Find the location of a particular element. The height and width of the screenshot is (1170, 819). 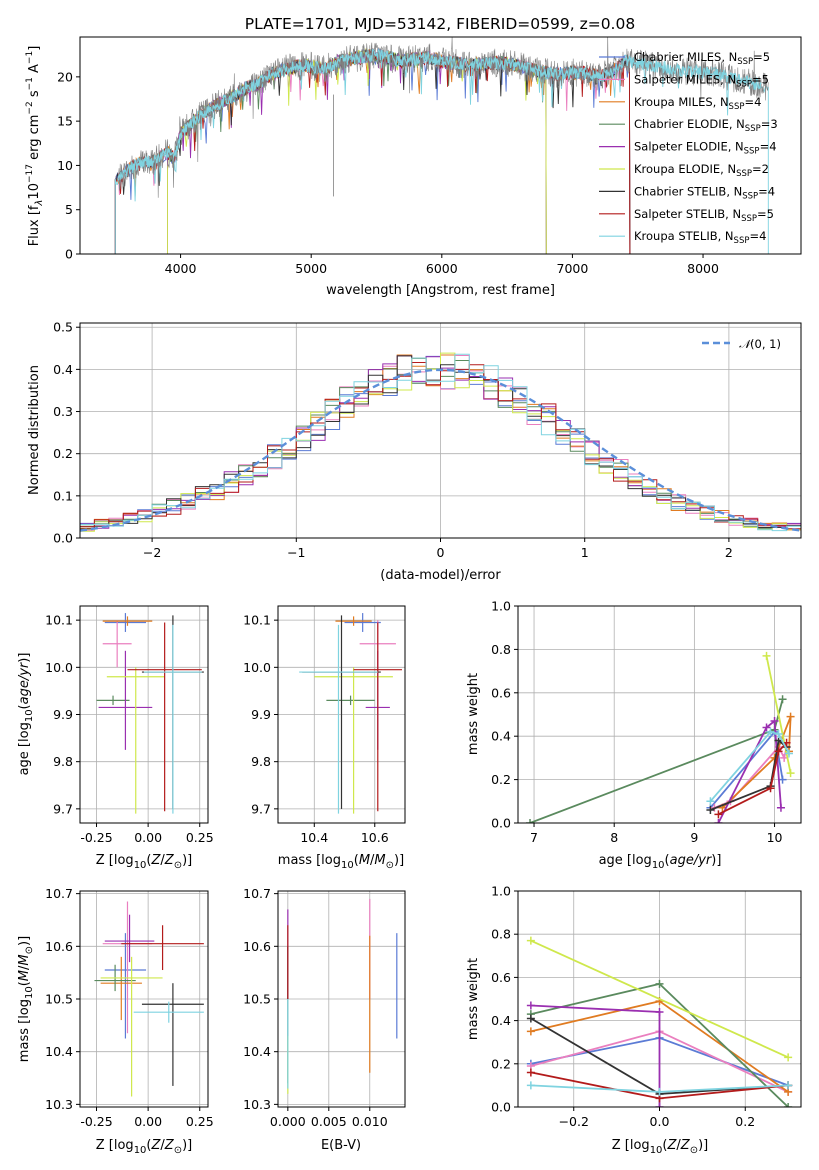

y-tick-label: 0.6 is located at coordinates (501, 692).